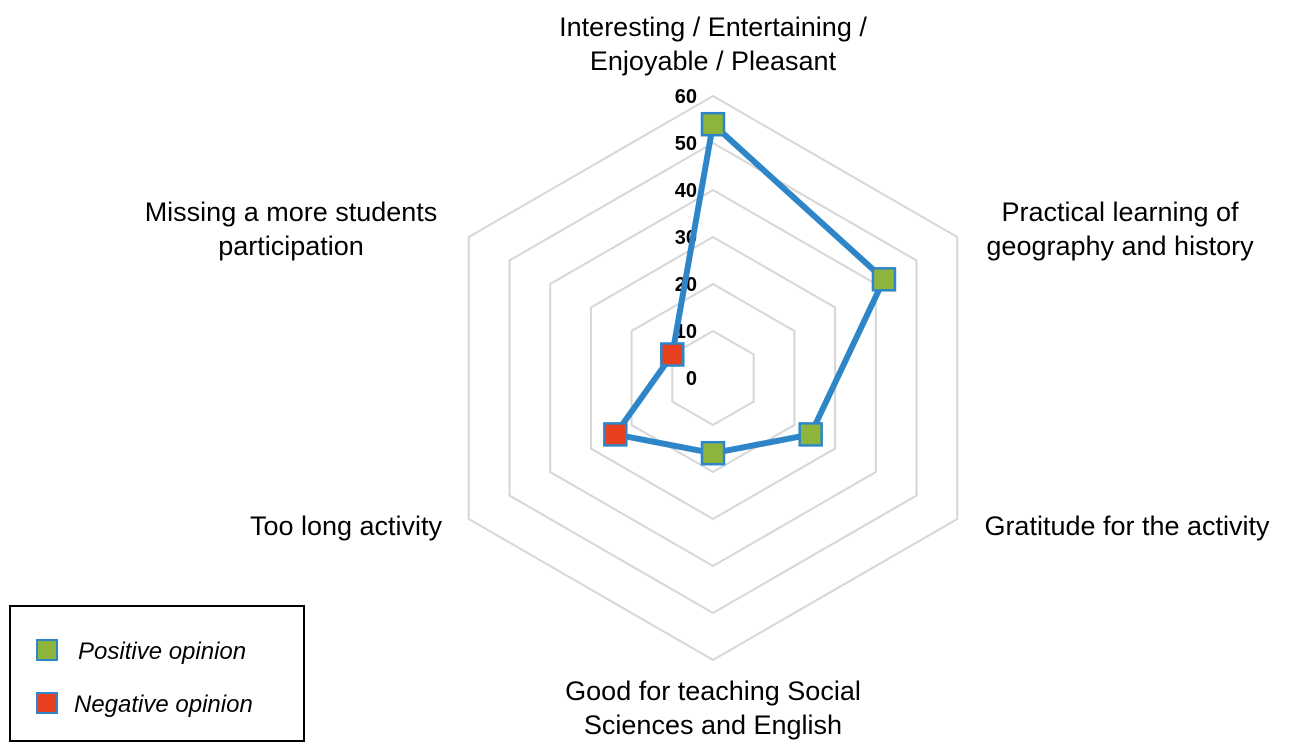  What do you see at coordinates (163, 704) in the screenshot?
I see `legend-label-negative: Negative opinion` at bounding box center [163, 704].